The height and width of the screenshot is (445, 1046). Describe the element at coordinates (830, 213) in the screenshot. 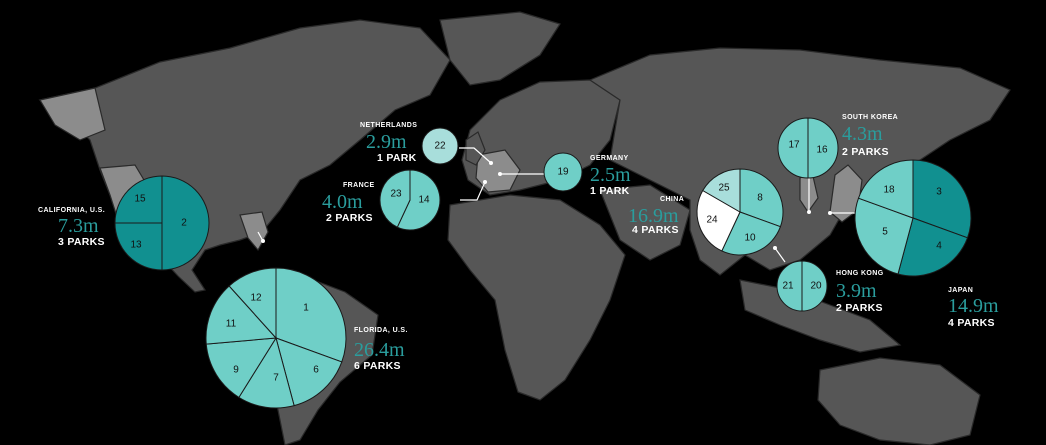

I see `marker-japan` at that location.